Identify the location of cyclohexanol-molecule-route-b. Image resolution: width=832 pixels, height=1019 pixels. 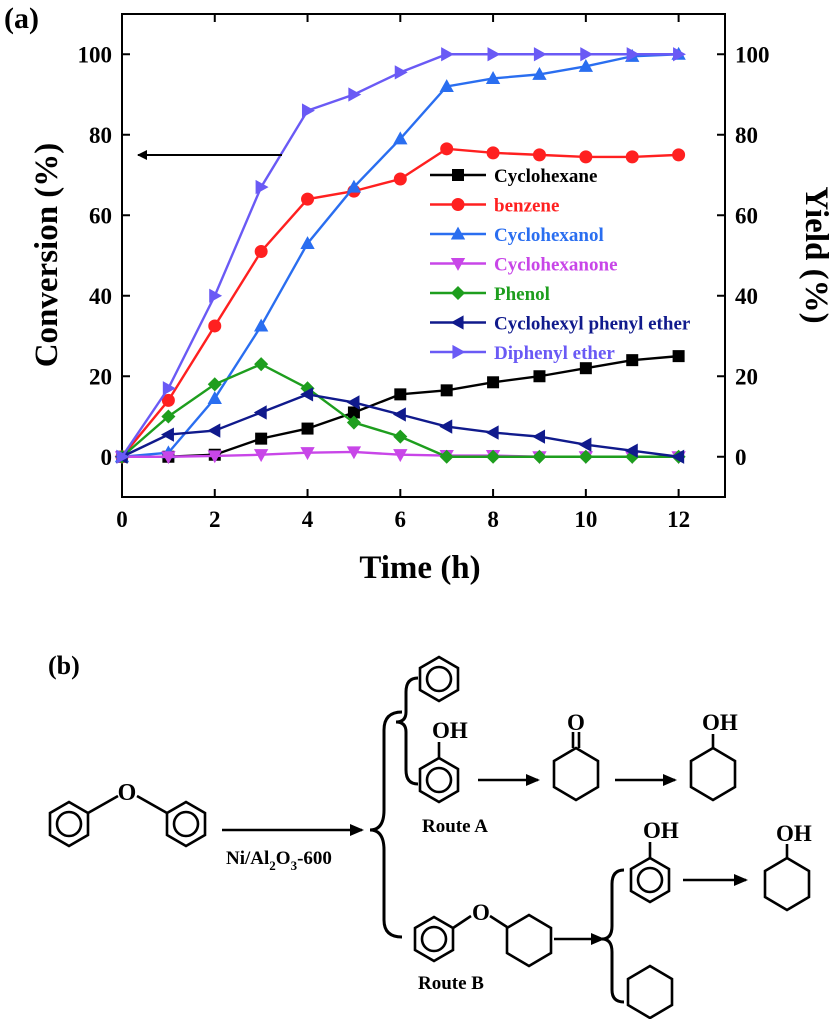
(787, 878).